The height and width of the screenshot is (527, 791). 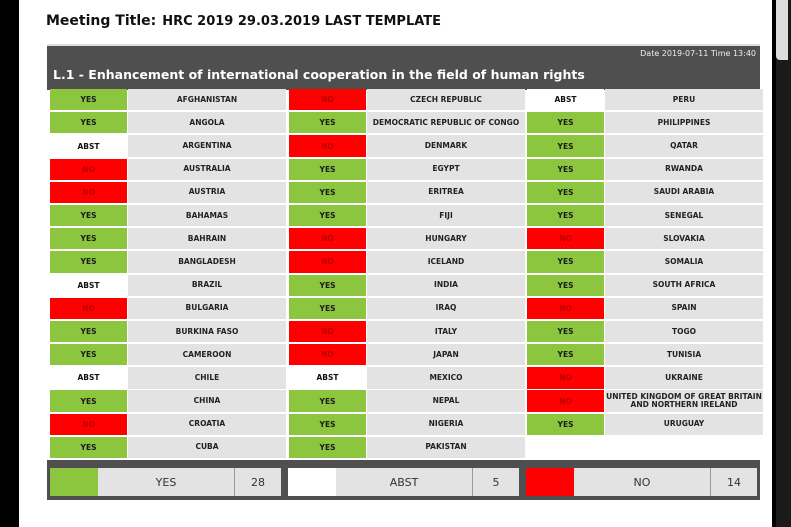 I want to click on date-time: Date 2019-07-11 Time 13:40, so click(x=698, y=53).